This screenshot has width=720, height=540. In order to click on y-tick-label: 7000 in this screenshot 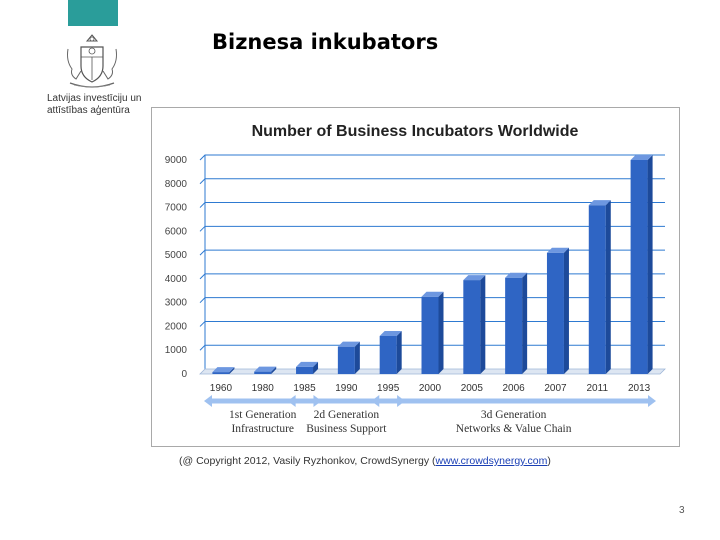, I will do `click(176, 208)`.